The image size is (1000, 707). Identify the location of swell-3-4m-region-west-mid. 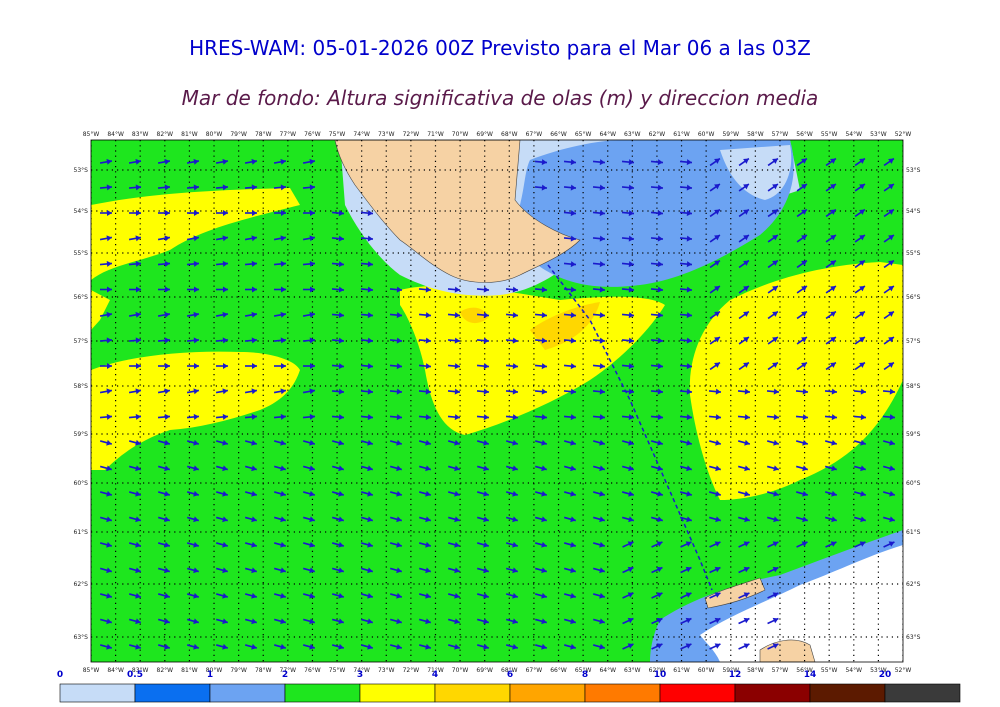
(100, 310).